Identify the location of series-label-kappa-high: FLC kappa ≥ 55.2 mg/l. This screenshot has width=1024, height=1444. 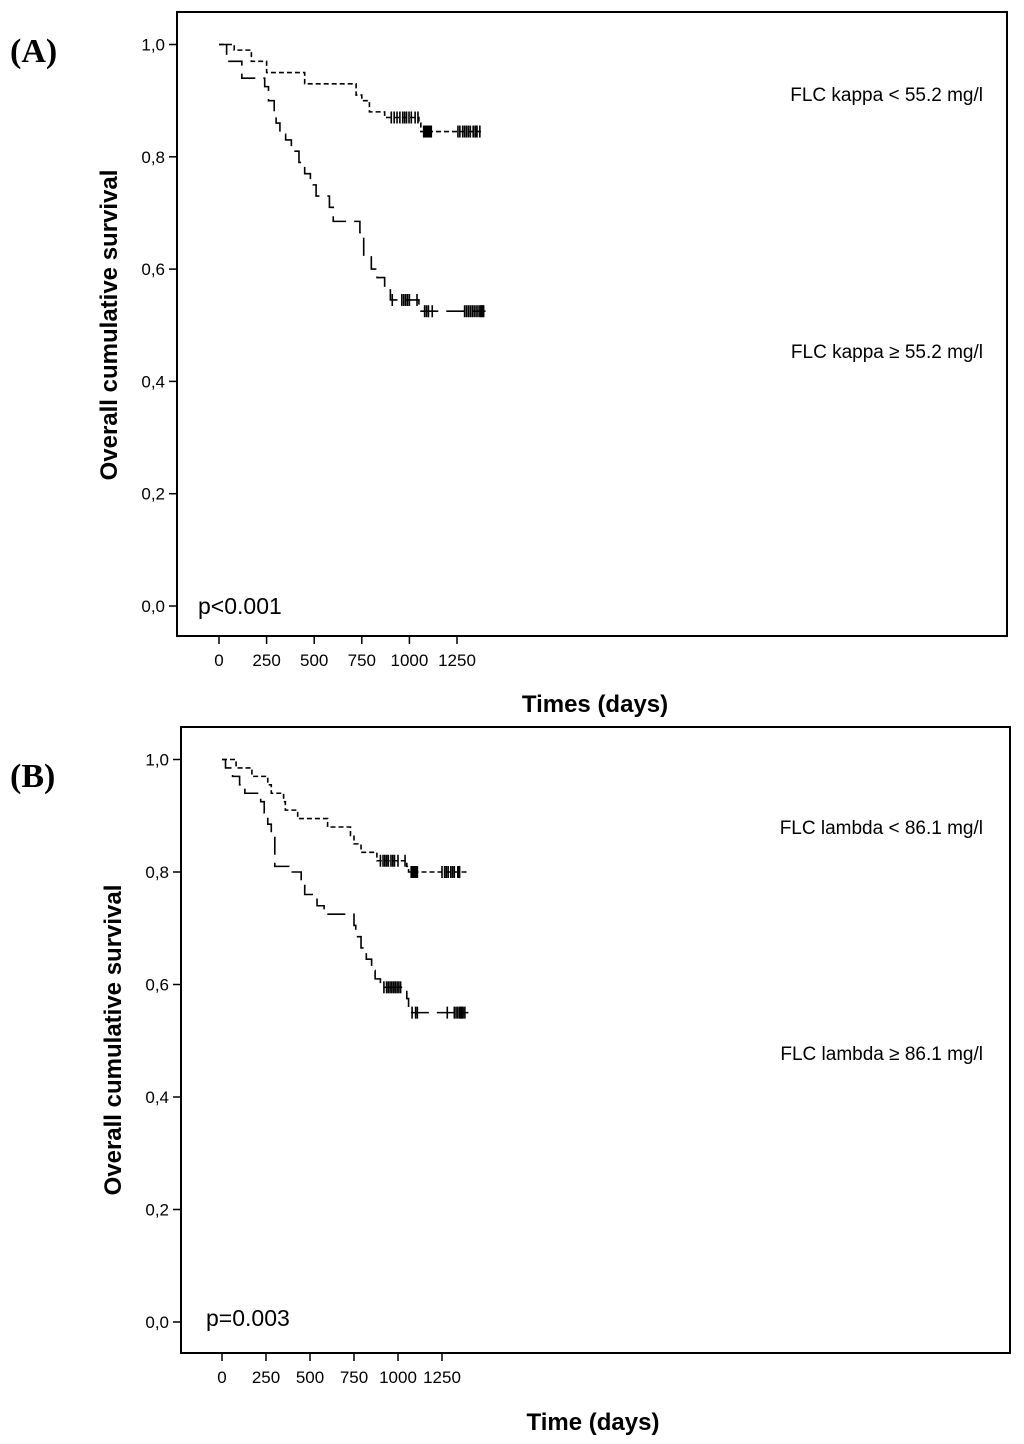
(887, 352).